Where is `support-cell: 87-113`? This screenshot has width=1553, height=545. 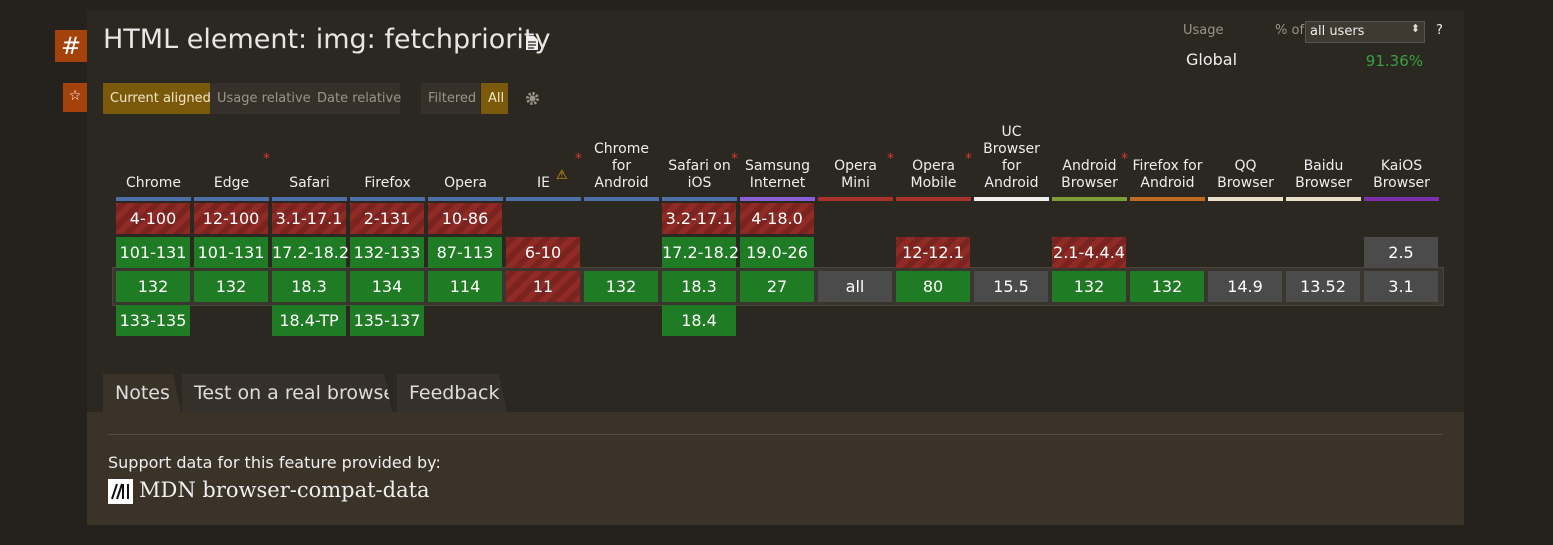 support-cell: 87-113 is located at coordinates (465, 252).